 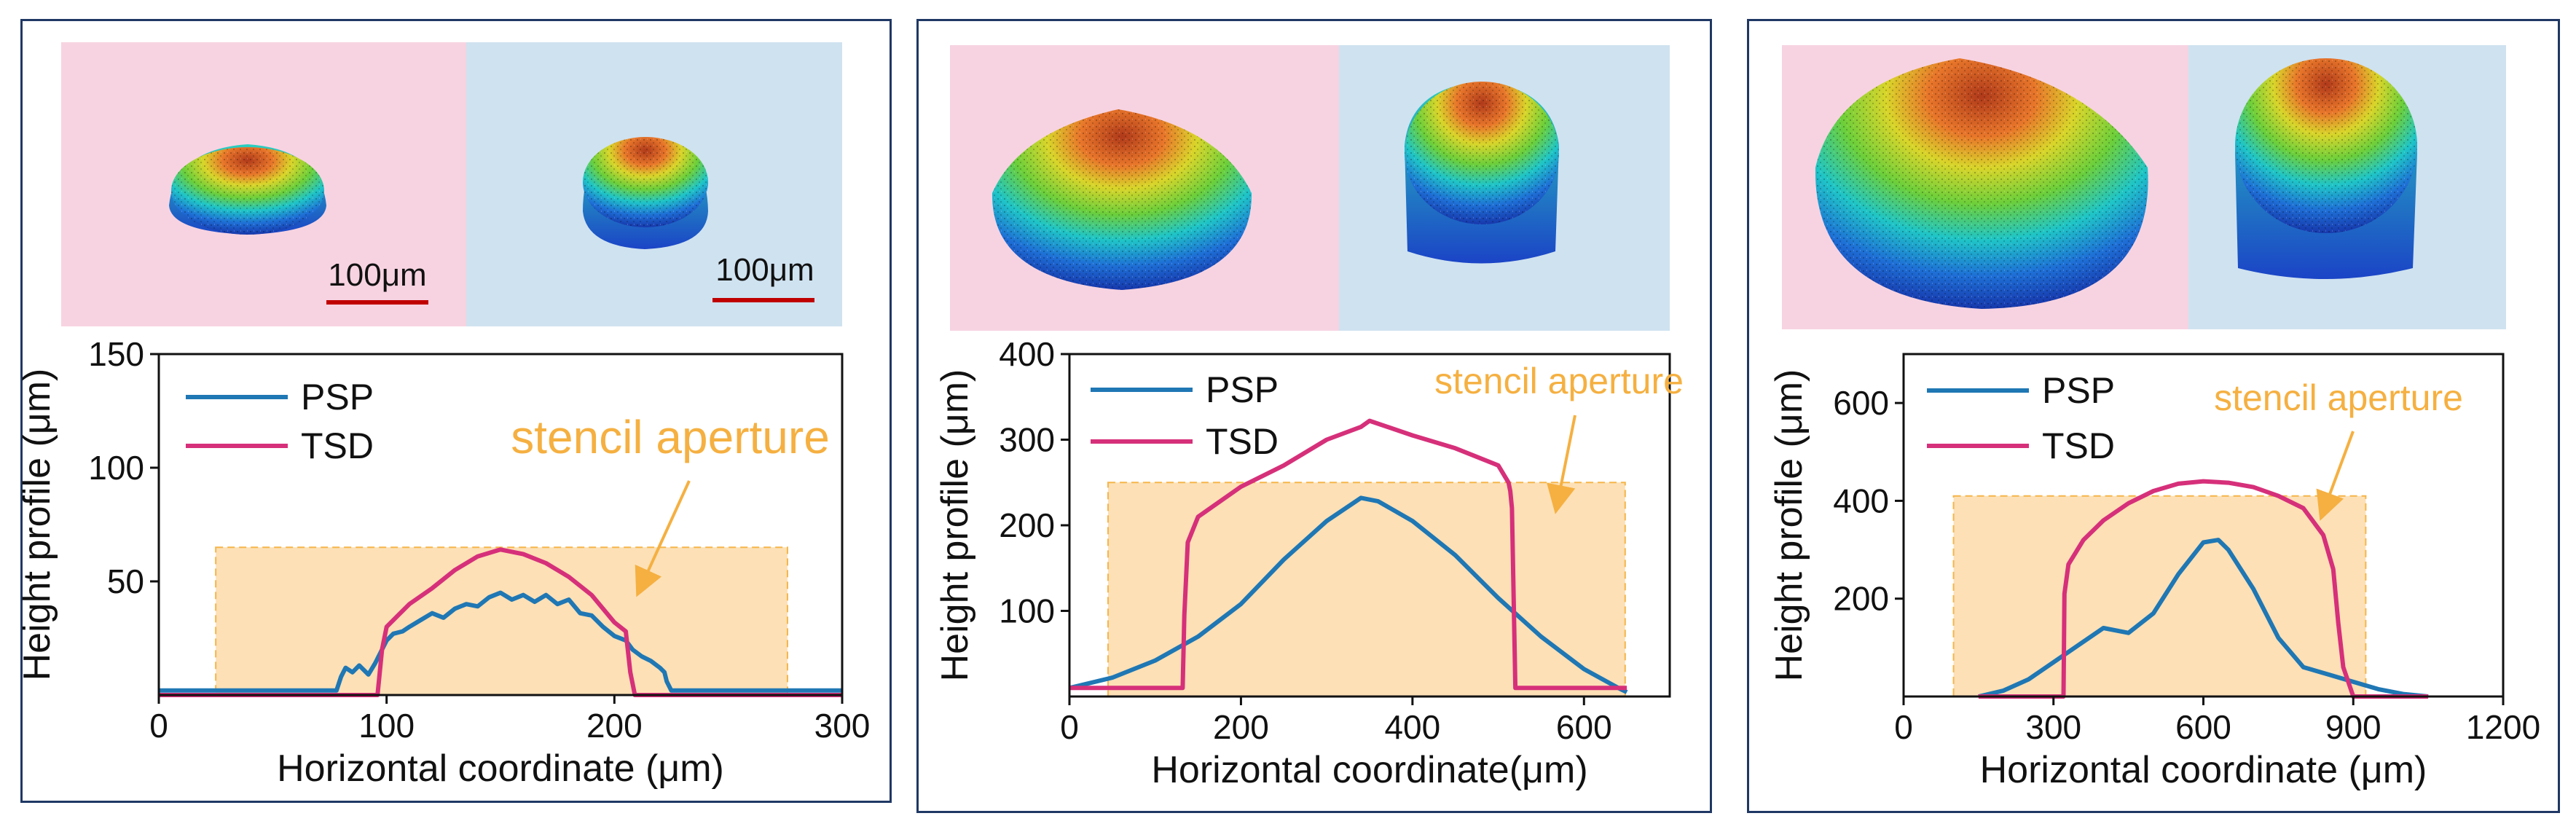 I want to click on x-tick-label: 100, so click(x=386, y=726).